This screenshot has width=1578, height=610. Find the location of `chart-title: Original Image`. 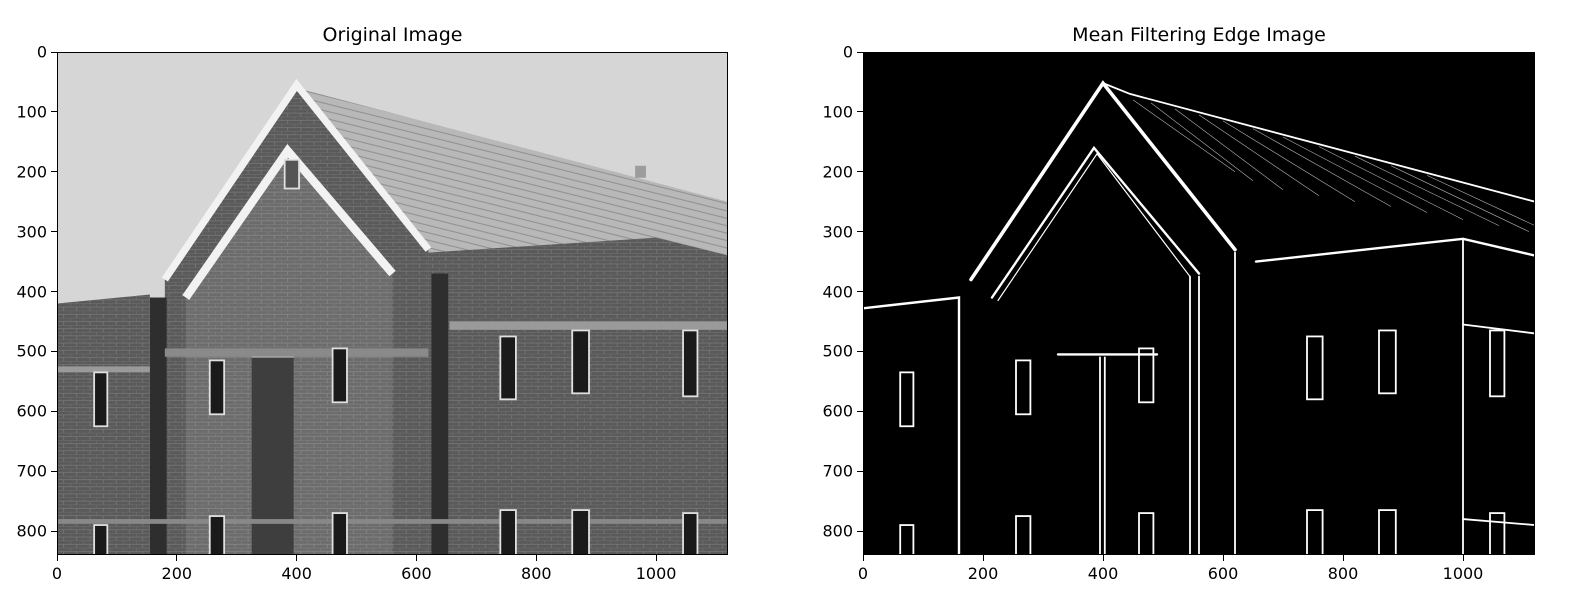

chart-title: Original Image is located at coordinates (392, 35).